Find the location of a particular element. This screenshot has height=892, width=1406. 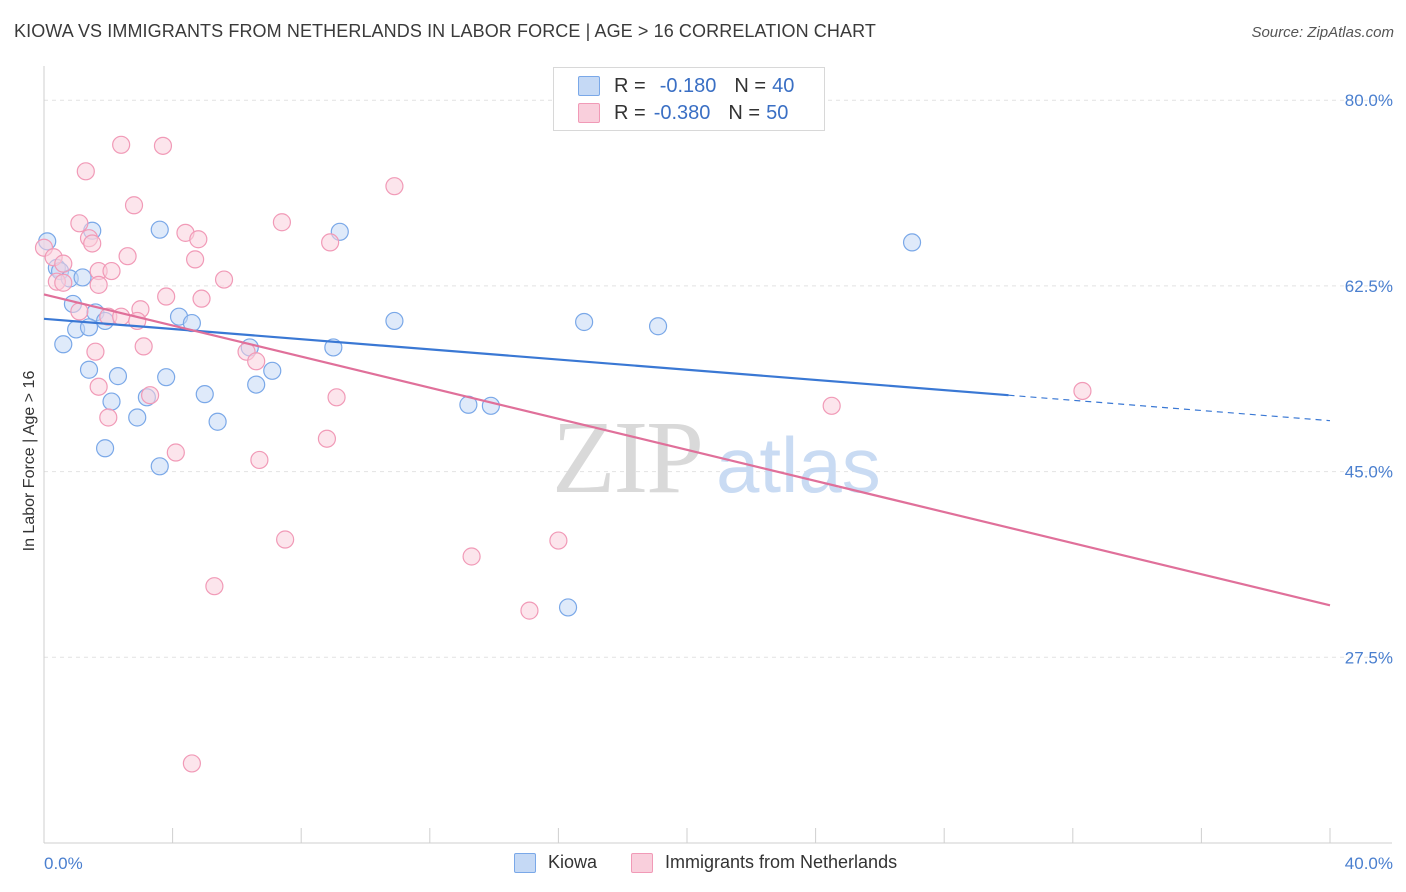

series-legend: Kiowa Immigrants from Netherlands is located at coordinates (703, 865).